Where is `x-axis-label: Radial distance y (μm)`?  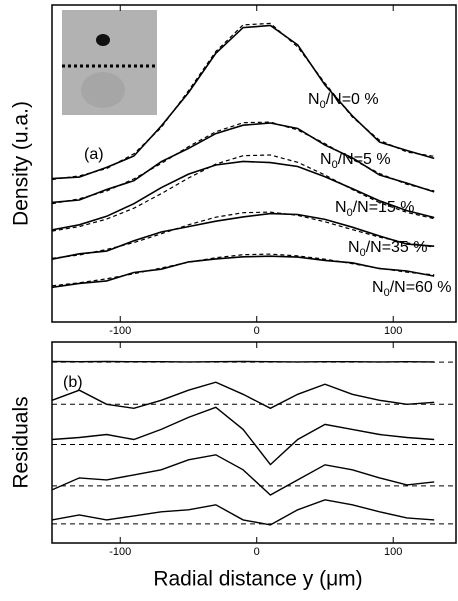
x-axis-label: Radial distance y (μm) is located at coordinates (257, 579).